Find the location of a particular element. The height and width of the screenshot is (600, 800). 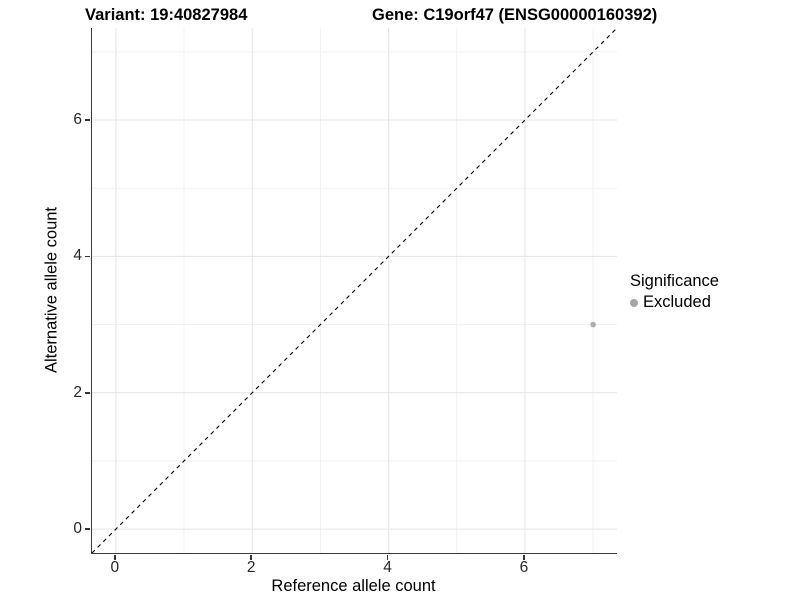

x-axis-tick-label: 6 is located at coordinates (524, 567).